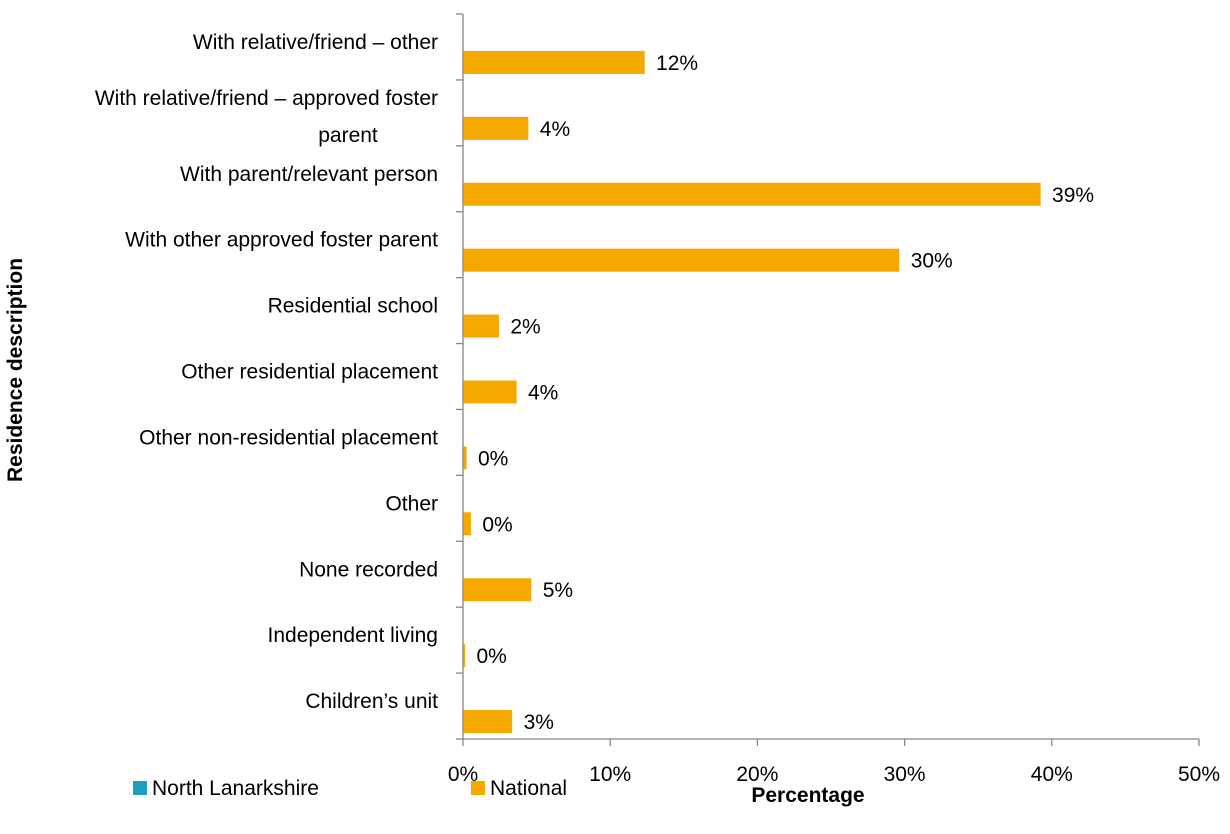  What do you see at coordinates (932, 261) in the screenshot?
I see `data-label: 30%` at bounding box center [932, 261].